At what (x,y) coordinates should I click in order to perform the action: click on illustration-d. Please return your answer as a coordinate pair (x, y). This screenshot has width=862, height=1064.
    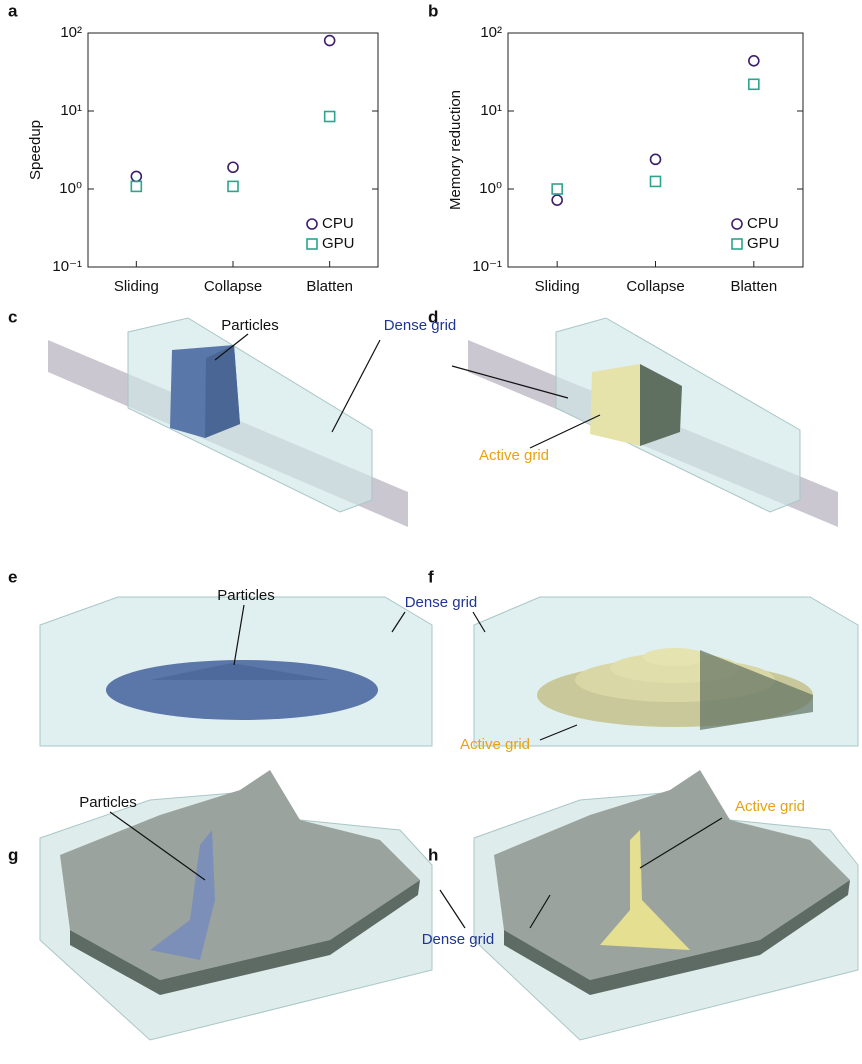
    Looking at the image, I should click on (653, 422).